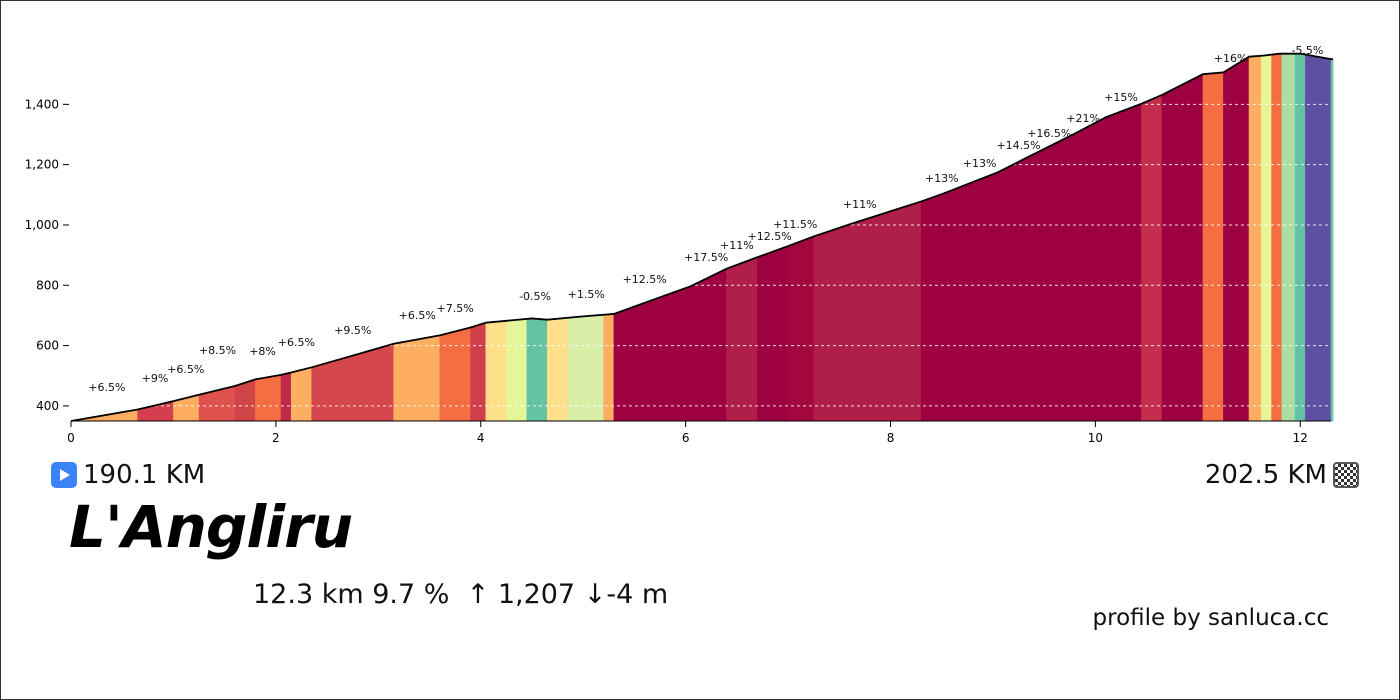 This screenshot has height=700, width=1400. Describe the element at coordinates (1265, 475) in the screenshot. I see `finish-distance-label: 202.5 KM` at that location.